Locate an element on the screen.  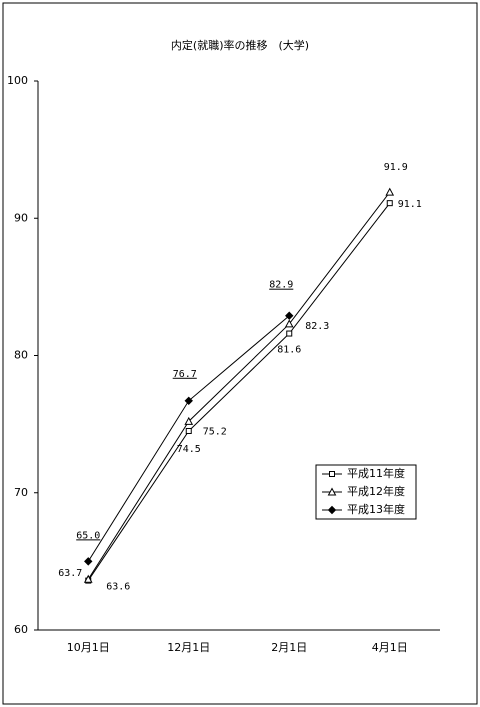
data-label: 74.5 is located at coordinates (189, 449).